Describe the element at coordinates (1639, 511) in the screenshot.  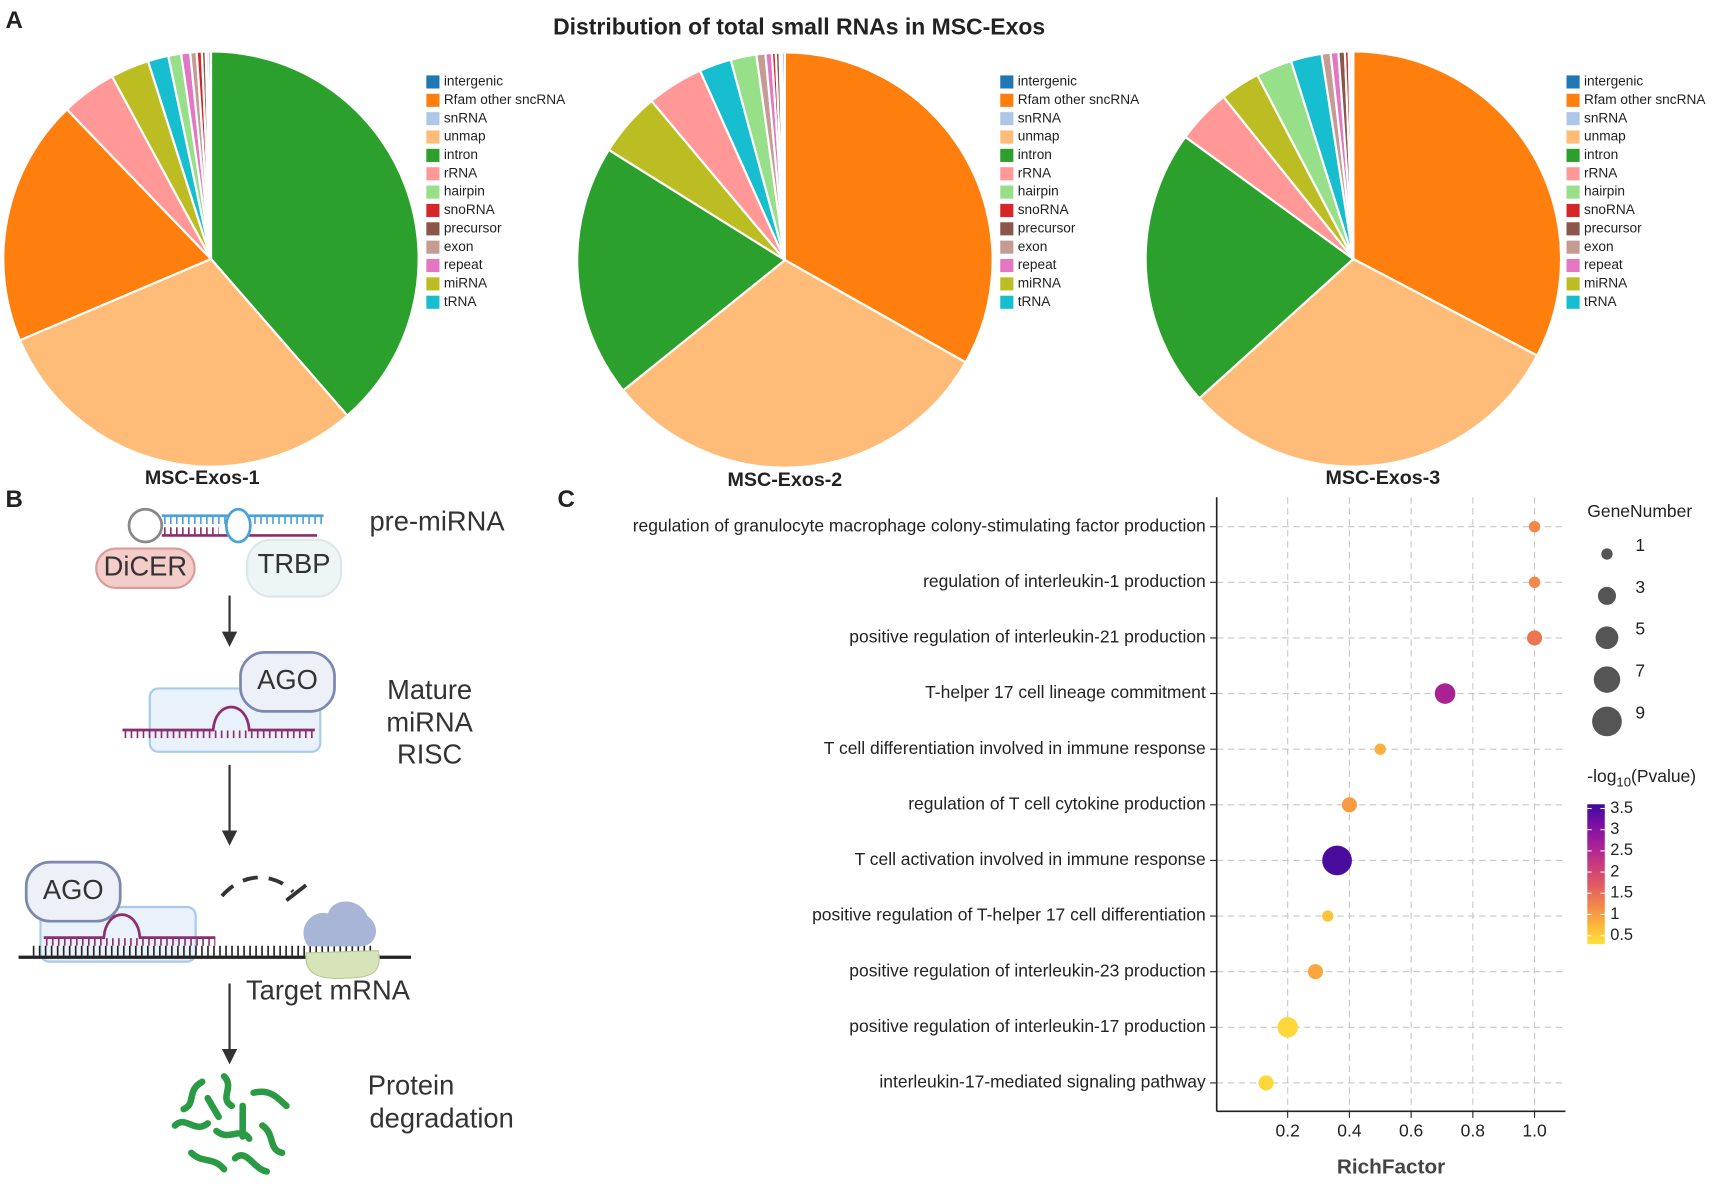
I see `size-legend-title: GeneNumber` at that location.